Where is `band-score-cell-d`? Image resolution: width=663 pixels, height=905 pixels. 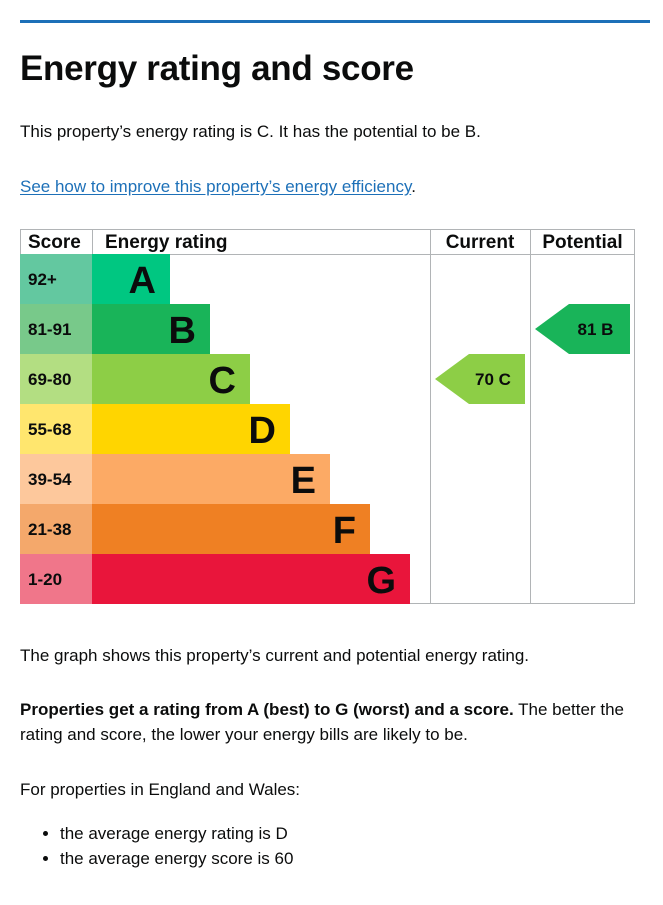
band-score-cell-d is located at coordinates (56, 429).